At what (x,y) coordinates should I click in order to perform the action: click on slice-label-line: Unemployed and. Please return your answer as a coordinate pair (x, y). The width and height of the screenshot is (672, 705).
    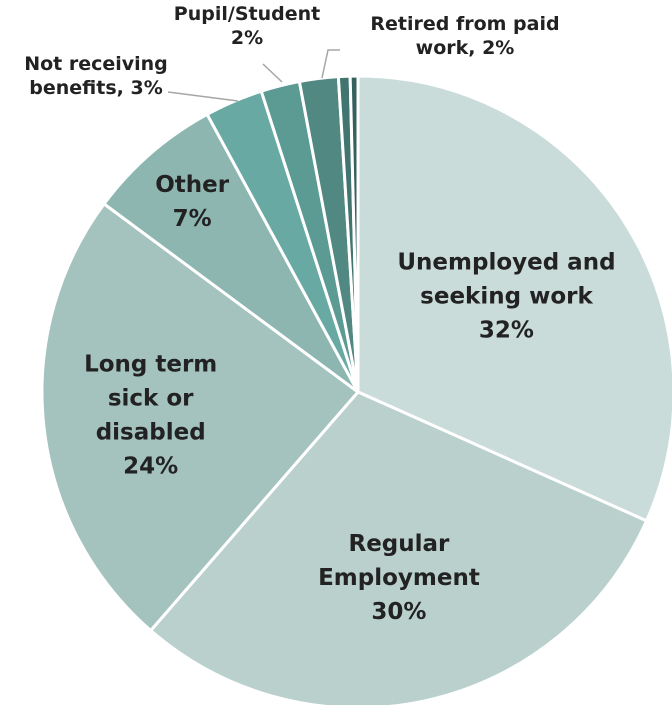
    Looking at the image, I should click on (506, 263).